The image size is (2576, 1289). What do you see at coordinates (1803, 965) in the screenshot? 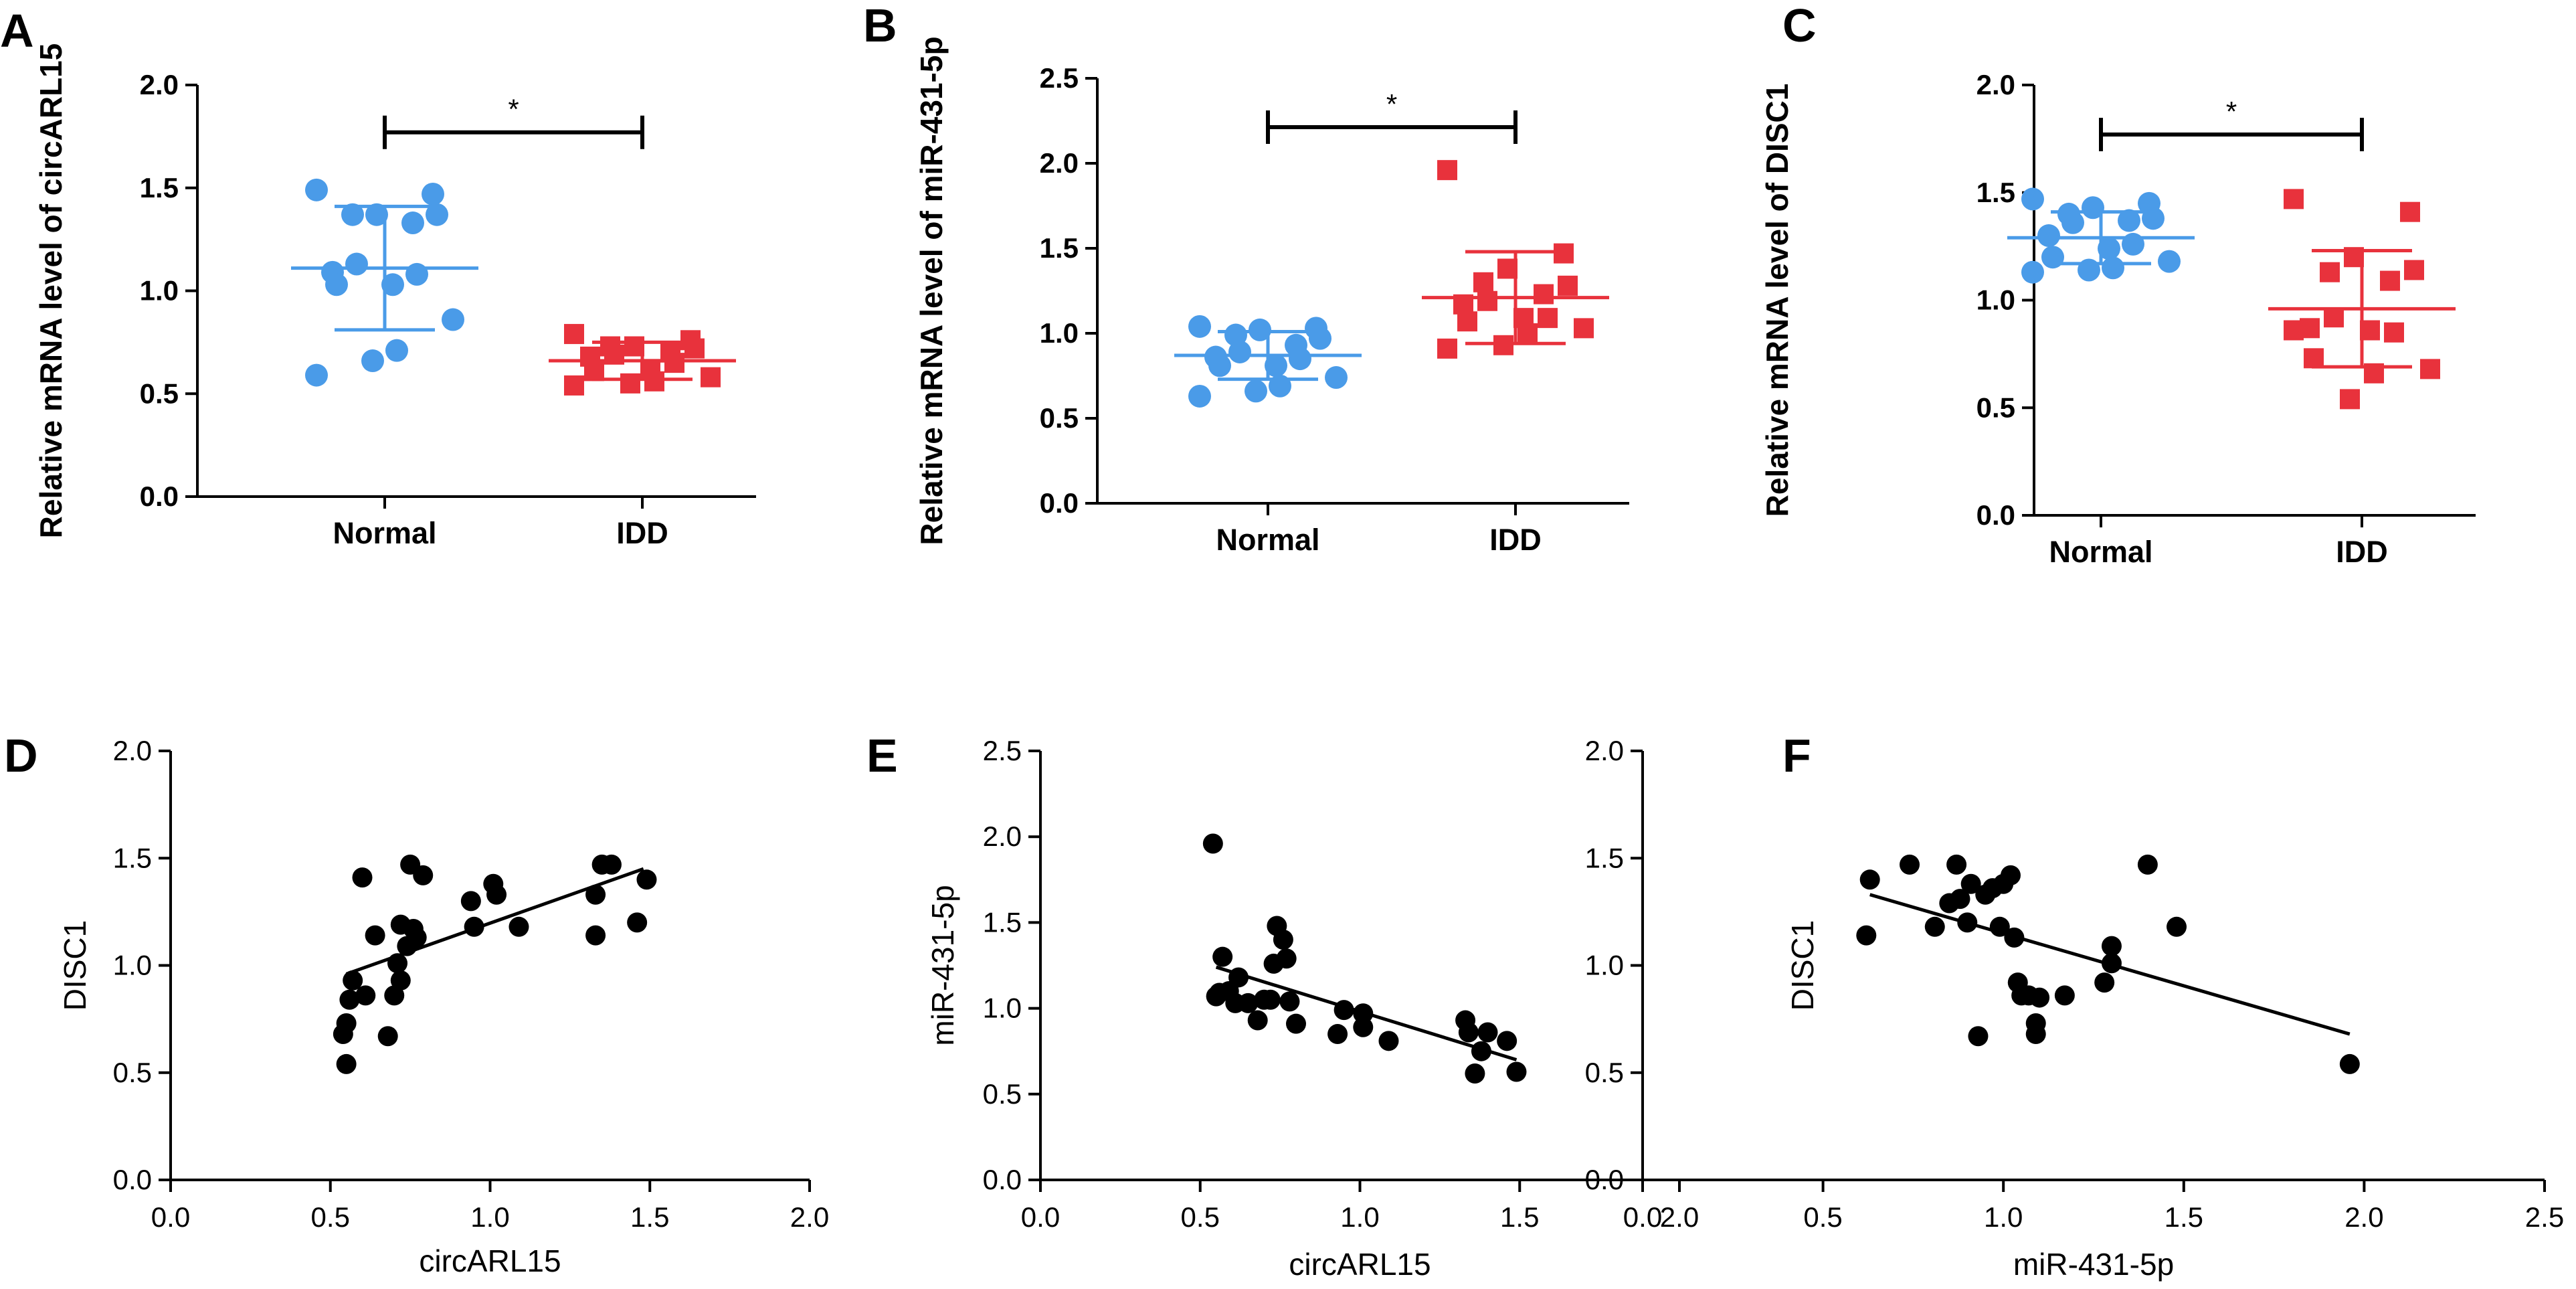
I see `y-axis-label: DISC1` at bounding box center [1803, 965].